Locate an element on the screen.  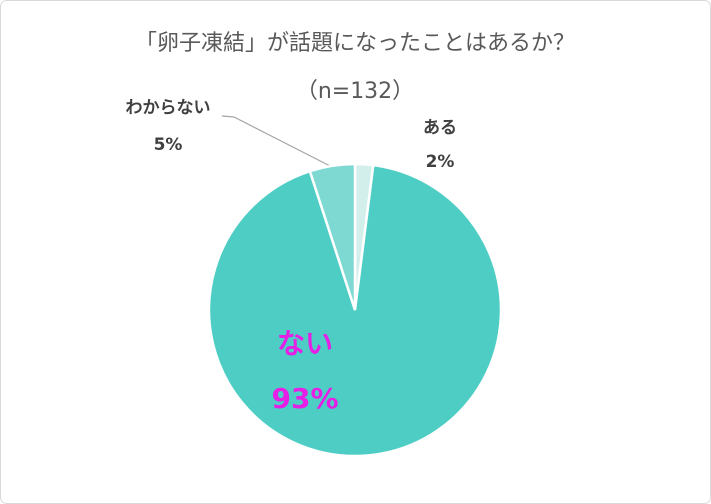
chart-title: 「卵子凍結」が話題になったことはあるか？ is located at coordinates (355, 43).